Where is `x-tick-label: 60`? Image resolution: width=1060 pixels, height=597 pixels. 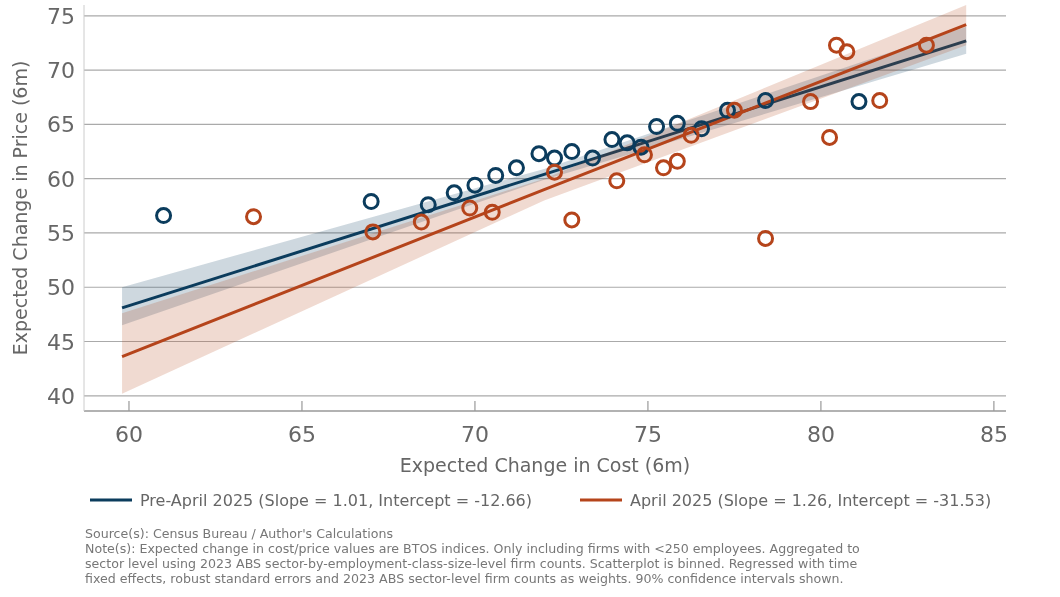
x-tick-label: 60 is located at coordinates (128, 434).